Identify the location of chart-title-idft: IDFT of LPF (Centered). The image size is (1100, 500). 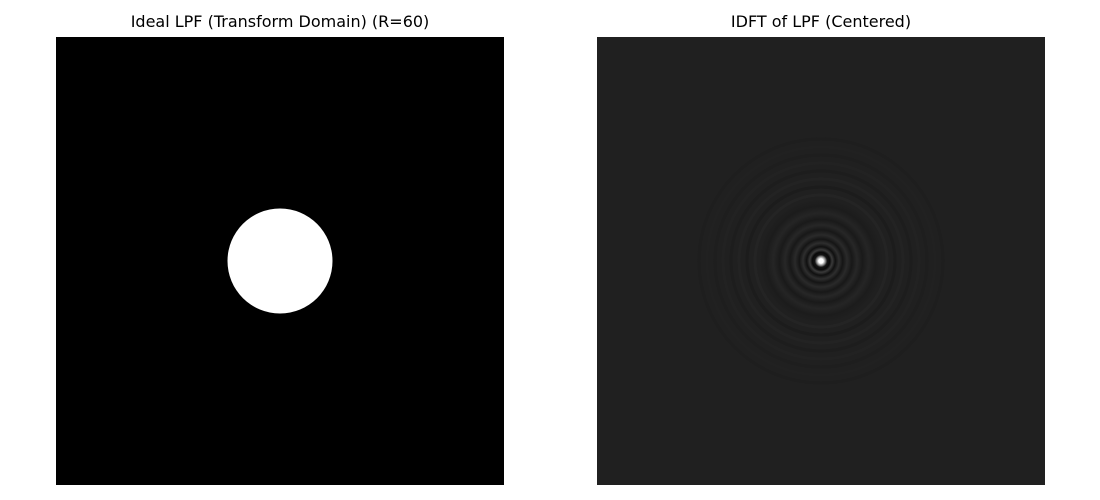
(821, 22).